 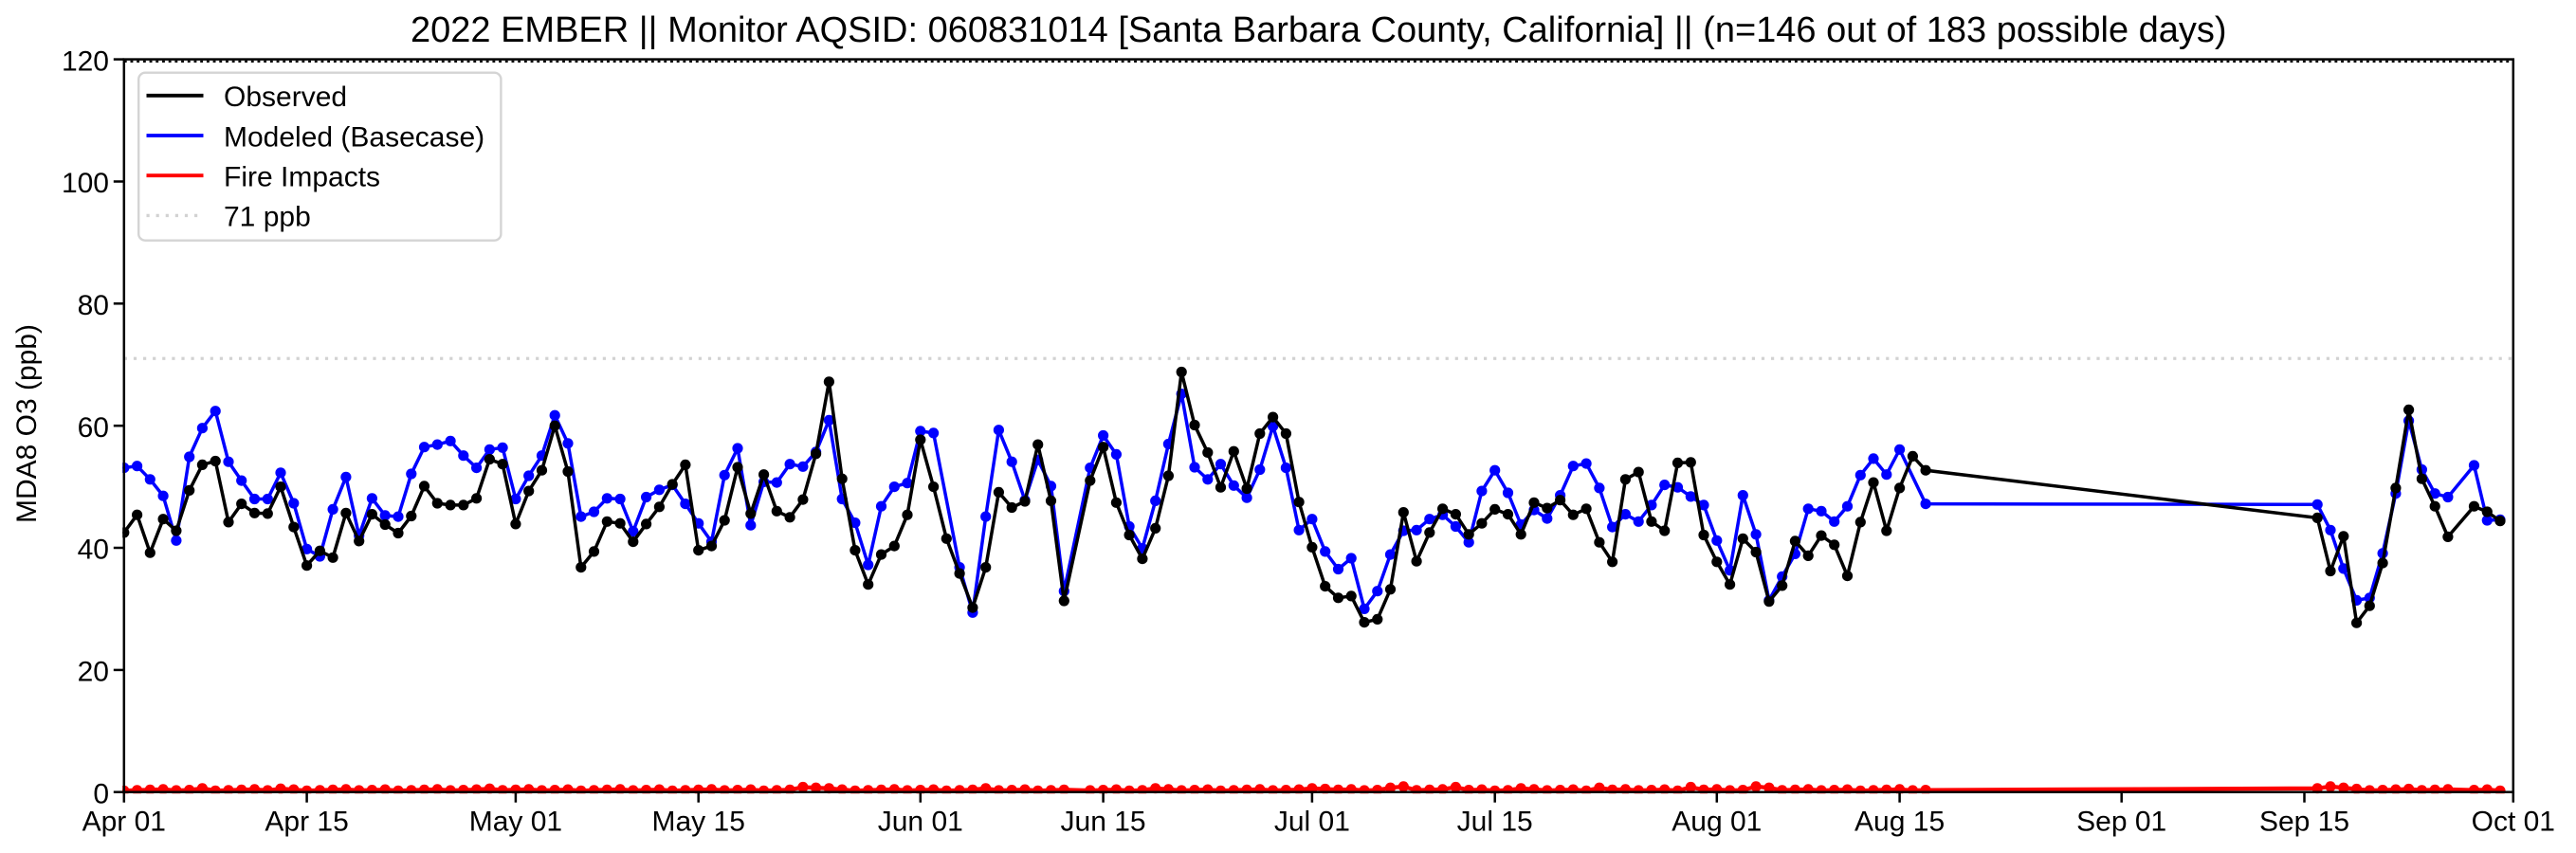 I want to click on svg-text: Sep 01, so click(x=2121, y=822).